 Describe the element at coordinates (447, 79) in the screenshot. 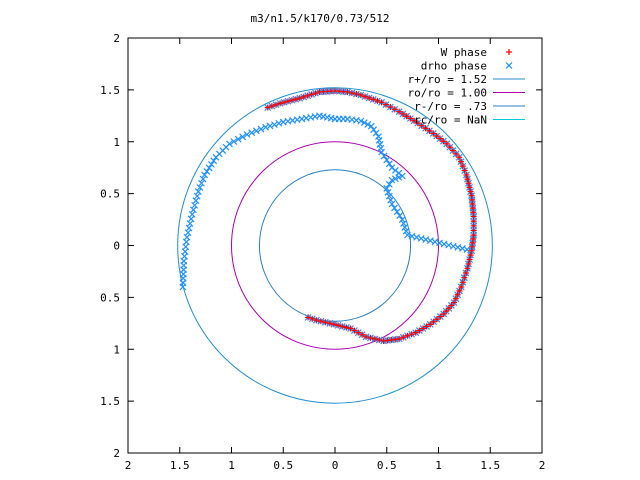

I see `legend-label: r+/ro = 1.52` at that location.